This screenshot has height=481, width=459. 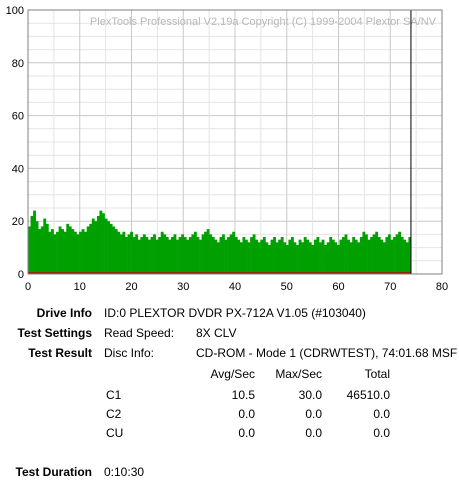 What do you see at coordinates (236, 287) in the screenshot?
I see `x-tick-labels: 0 10 20 30 40 50 60 70 80` at bounding box center [236, 287].